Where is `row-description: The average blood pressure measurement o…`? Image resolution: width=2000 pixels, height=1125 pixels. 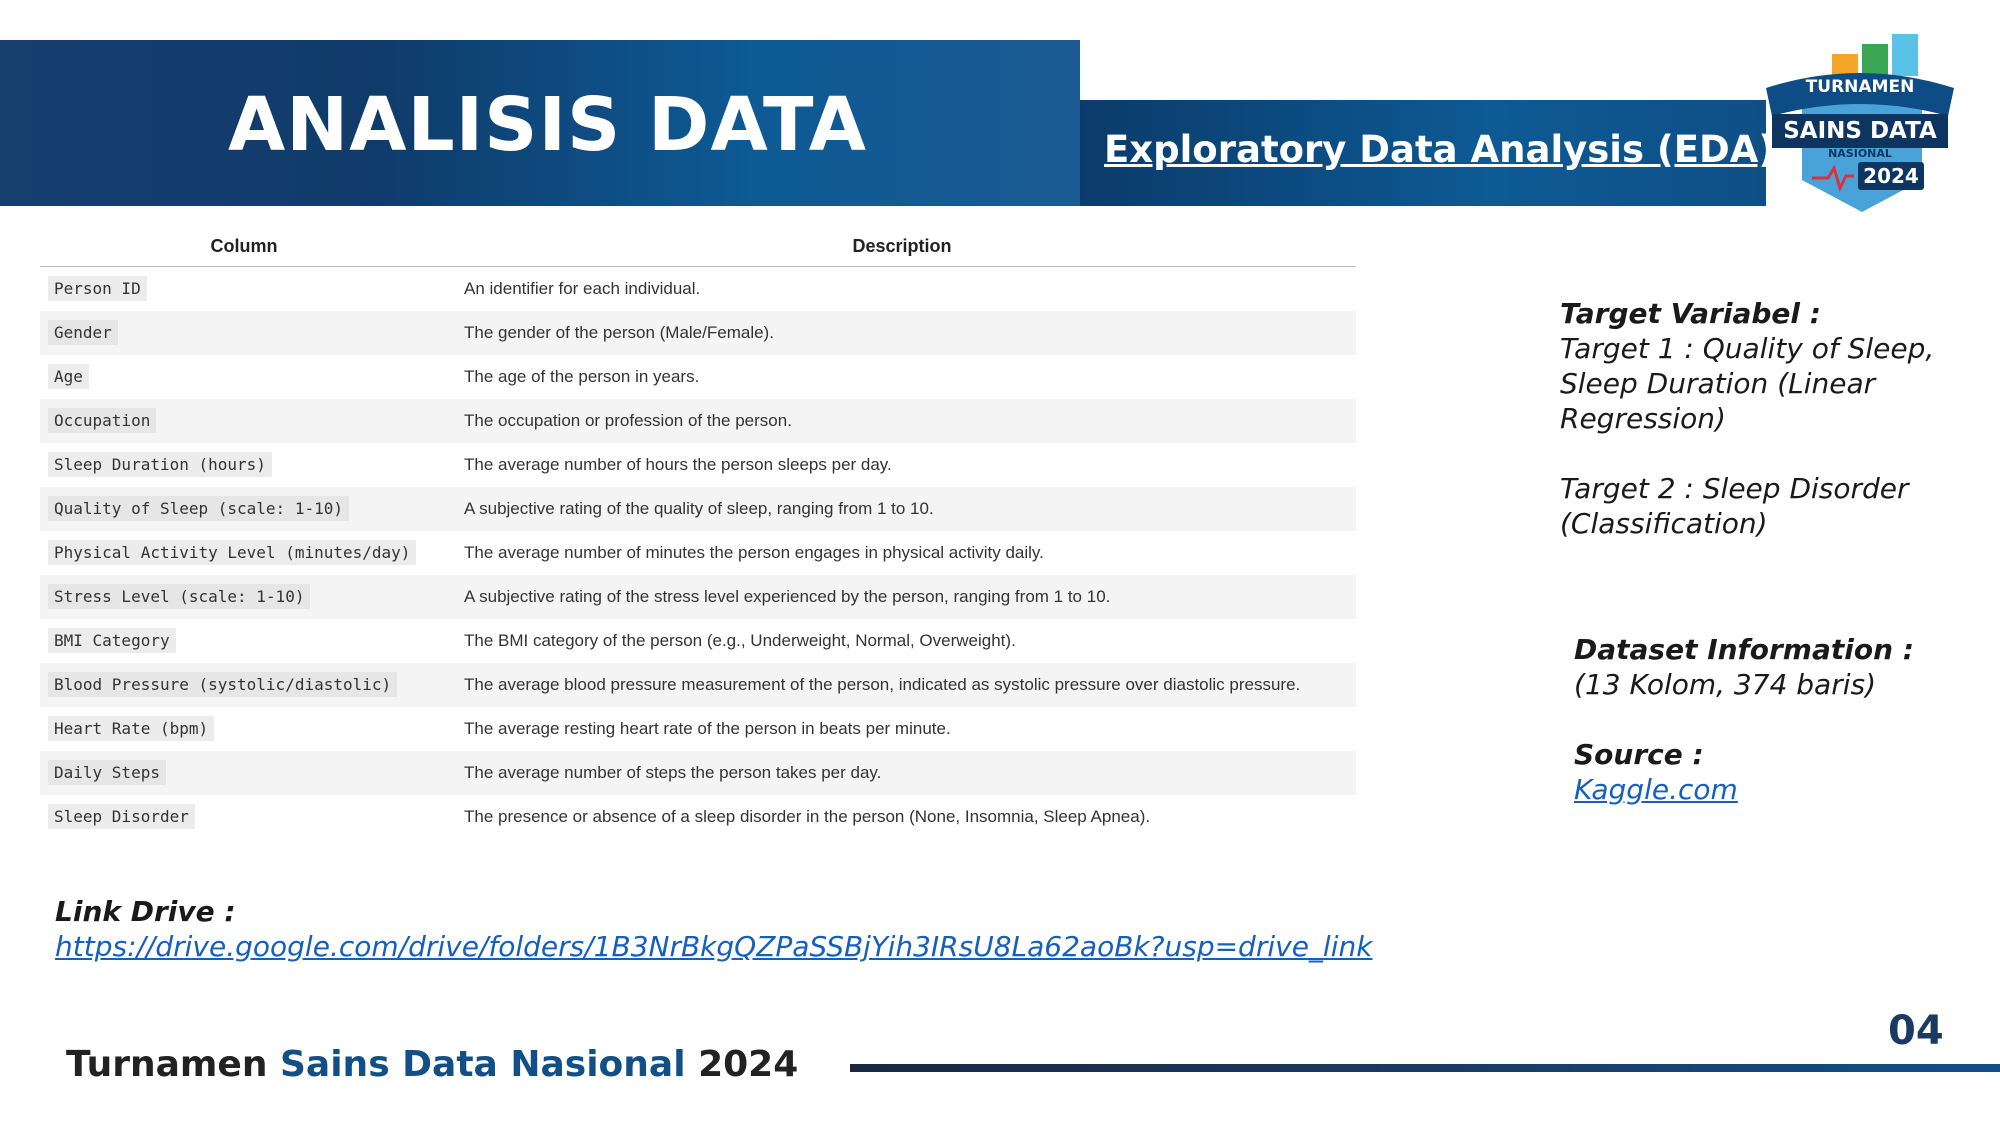 row-description: The average blood pressure measurement o… is located at coordinates (902, 685).